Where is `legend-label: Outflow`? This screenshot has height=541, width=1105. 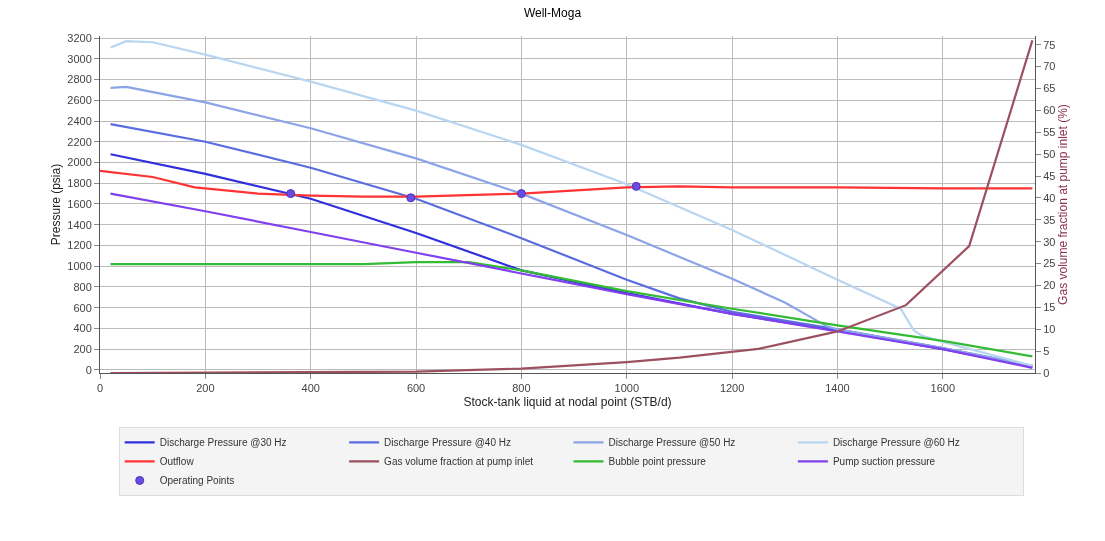 legend-label: Outflow is located at coordinates (177, 462).